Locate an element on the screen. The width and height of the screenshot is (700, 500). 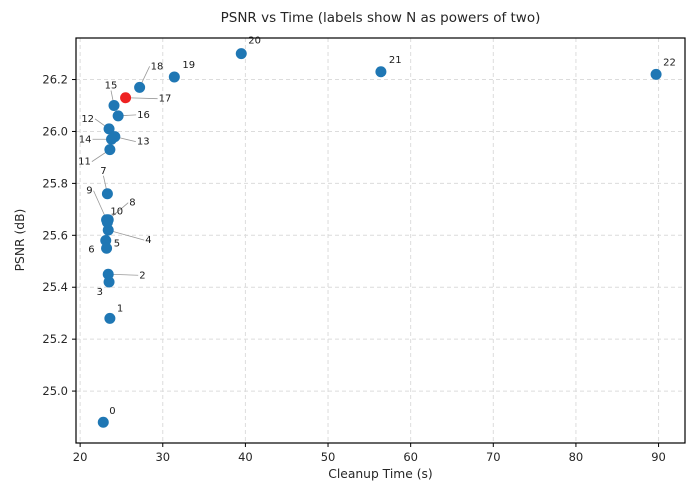
y-tick-label: 26.0 is located at coordinates (55, 131).